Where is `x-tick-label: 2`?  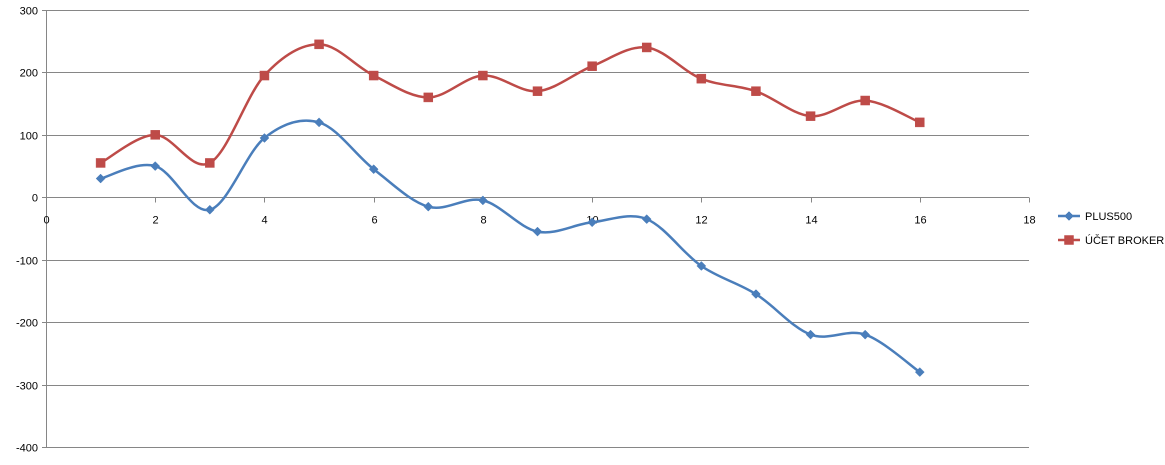
x-tick-label: 2 is located at coordinates (155, 221).